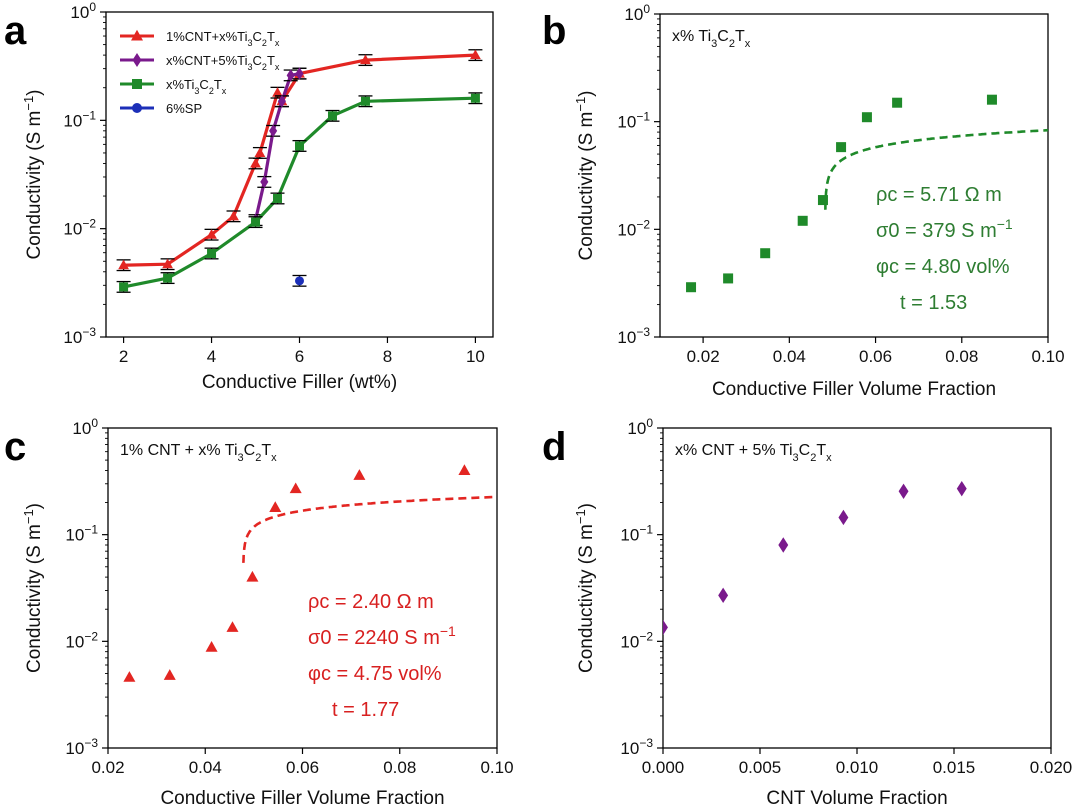 This screenshot has width=1080, height=809. Describe the element at coordinates (753, 453) in the screenshot. I see `panel-title: x% CNT + 5% Ti3C2Tx` at that location.